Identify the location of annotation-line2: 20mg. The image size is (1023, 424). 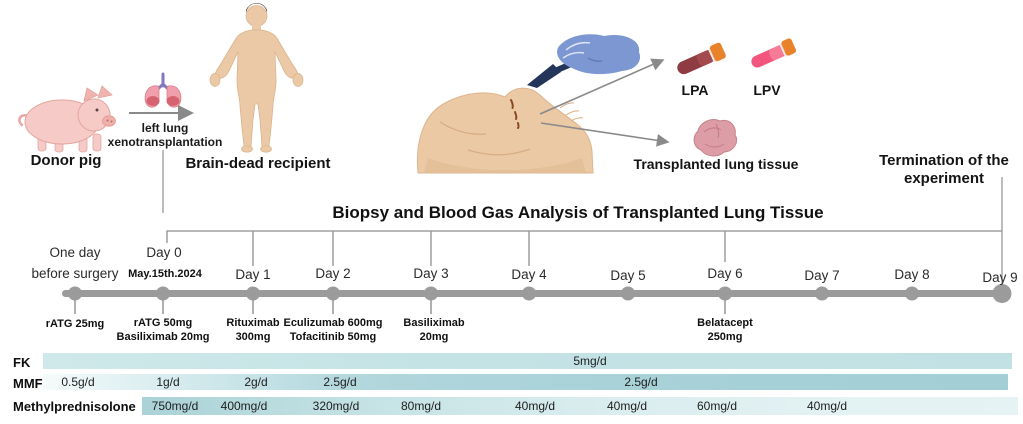
(434, 336).